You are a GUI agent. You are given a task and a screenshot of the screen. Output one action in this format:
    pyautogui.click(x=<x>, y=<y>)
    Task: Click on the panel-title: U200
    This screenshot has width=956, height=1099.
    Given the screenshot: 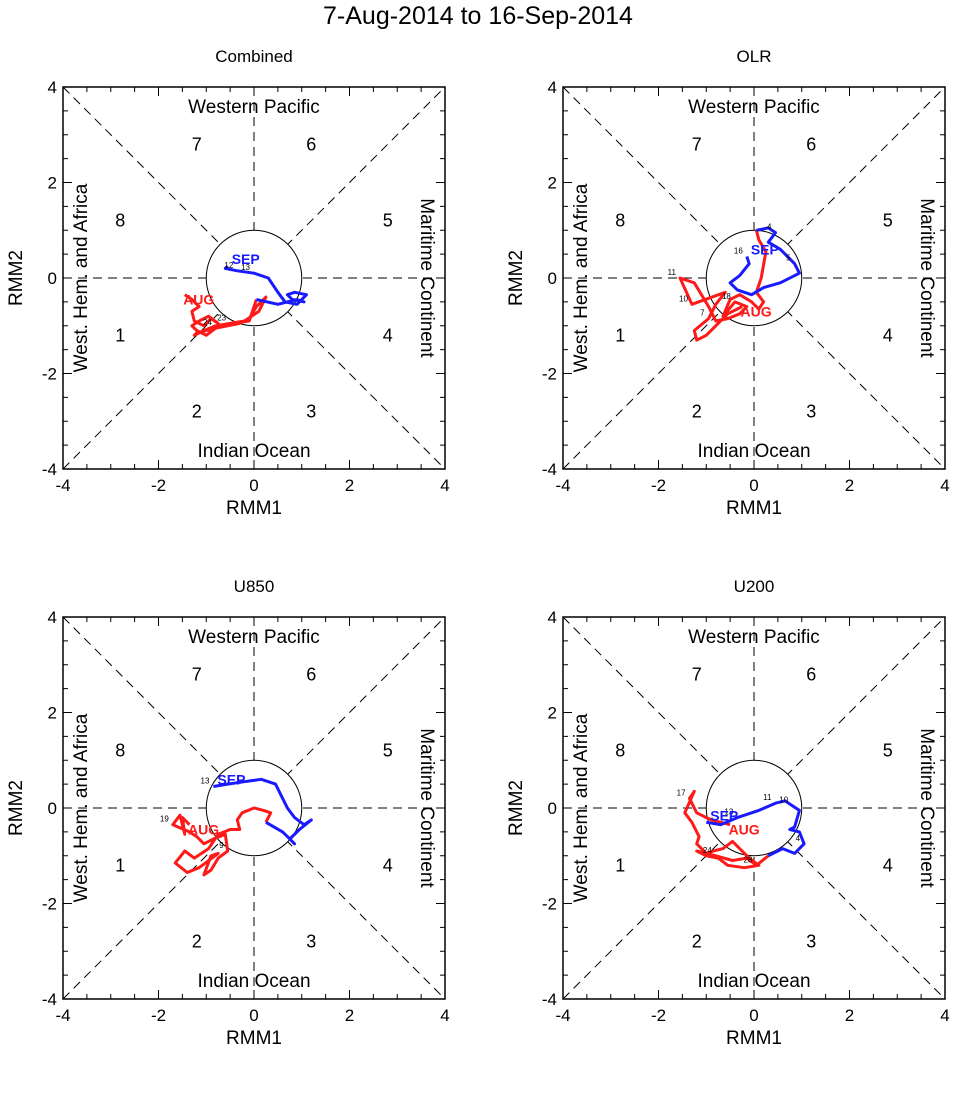 What is the action you would take?
    pyautogui.click(x=754, y=586)
    